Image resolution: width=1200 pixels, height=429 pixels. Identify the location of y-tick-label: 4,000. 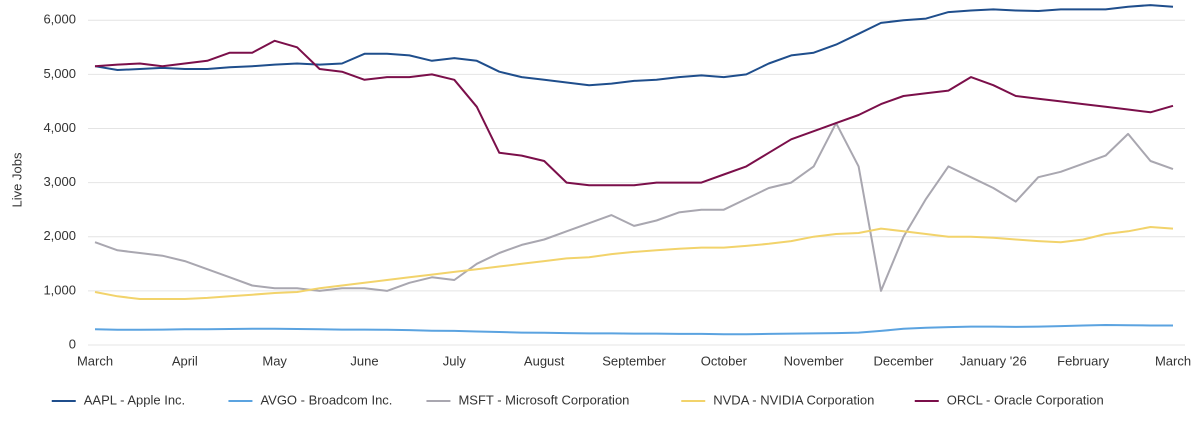
(59, 127).